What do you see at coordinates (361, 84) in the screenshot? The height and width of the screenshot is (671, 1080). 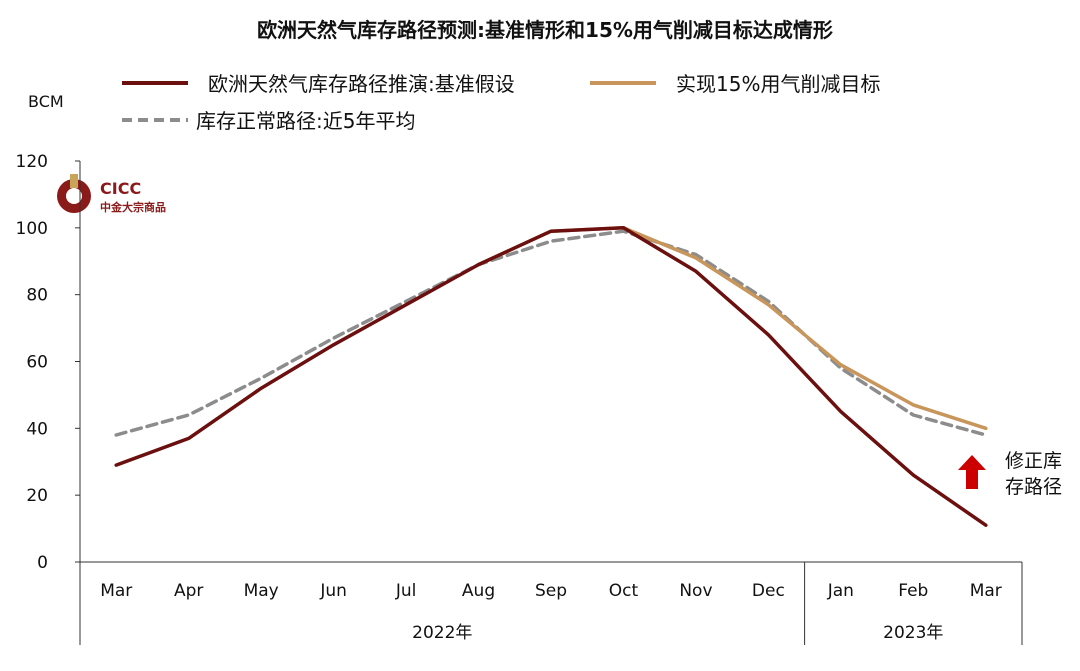 I see `legend-label-baseline: 欧洲天然气库存路径推演:基准假设` at bounding box center [361, 84].